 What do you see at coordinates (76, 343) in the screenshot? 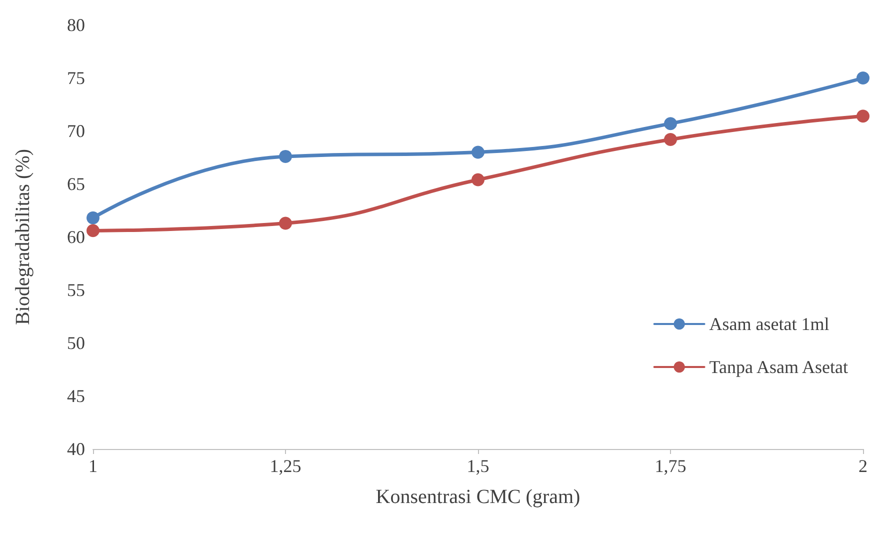
I see `y-tick-label: 50` at bounding box center [76, 343].